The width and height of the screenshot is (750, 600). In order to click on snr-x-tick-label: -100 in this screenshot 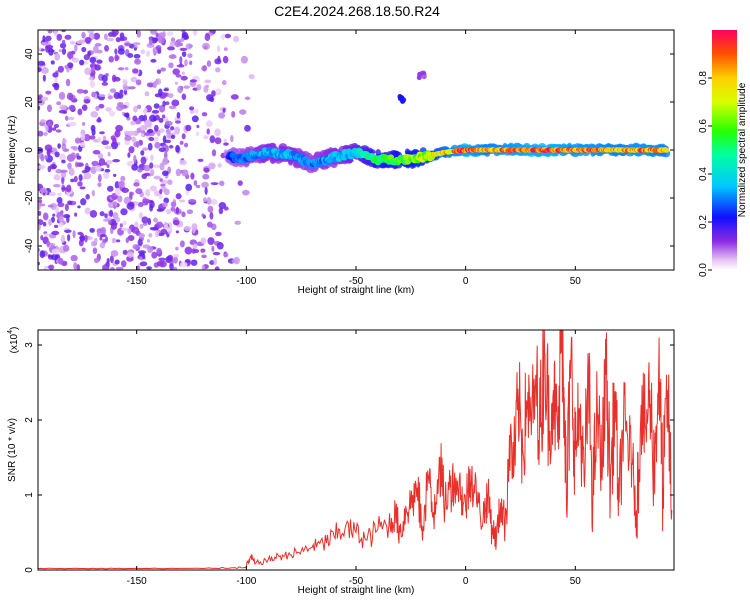, I will do `click(246, 581)`.